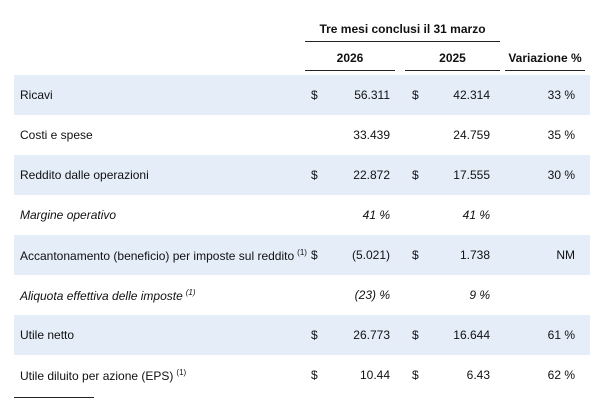 Image resolution: width=600 pixels, height=400 pixels. Describe the element at coordinates (471, 135) in the screenshot. I see `value-2025: 24.759` at that location.